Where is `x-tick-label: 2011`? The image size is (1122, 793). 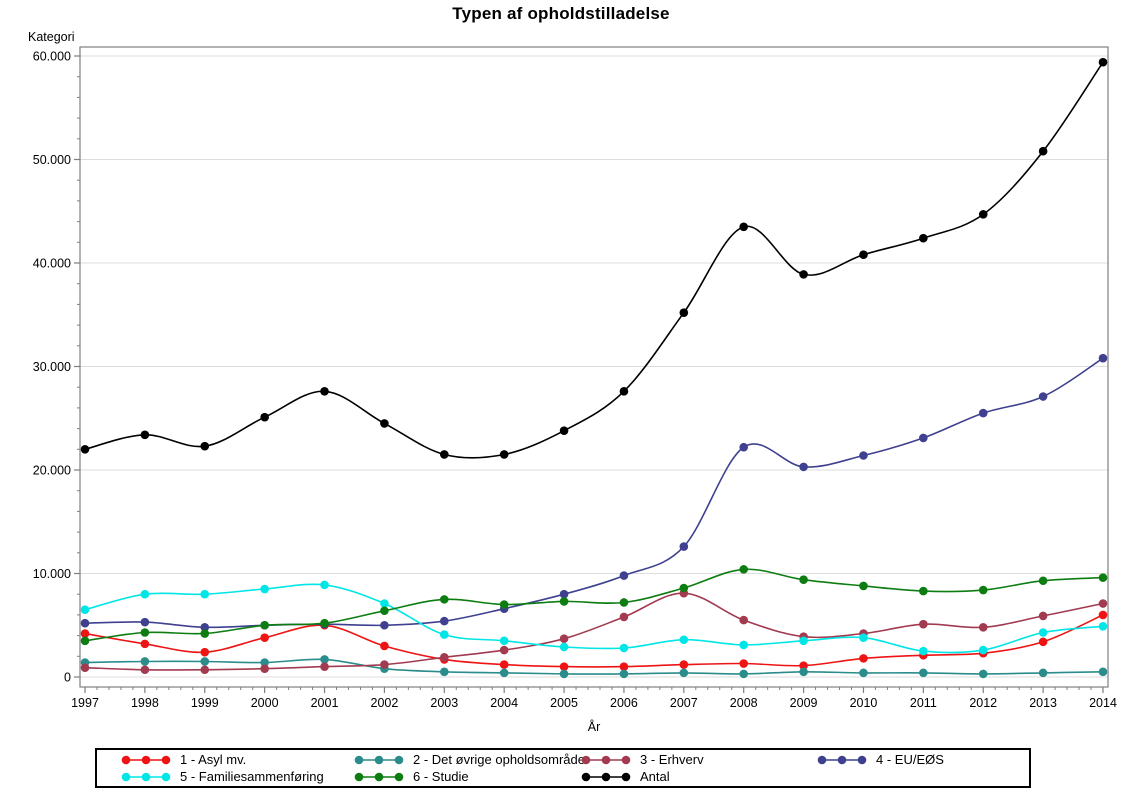
x-tick-label: 2011 is located at coordinates (923, 703).